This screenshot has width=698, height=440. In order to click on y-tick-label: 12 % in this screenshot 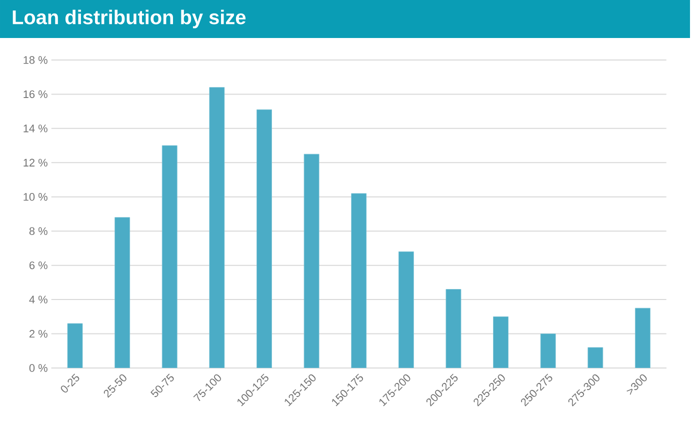, I will do `click(36, 162)`.